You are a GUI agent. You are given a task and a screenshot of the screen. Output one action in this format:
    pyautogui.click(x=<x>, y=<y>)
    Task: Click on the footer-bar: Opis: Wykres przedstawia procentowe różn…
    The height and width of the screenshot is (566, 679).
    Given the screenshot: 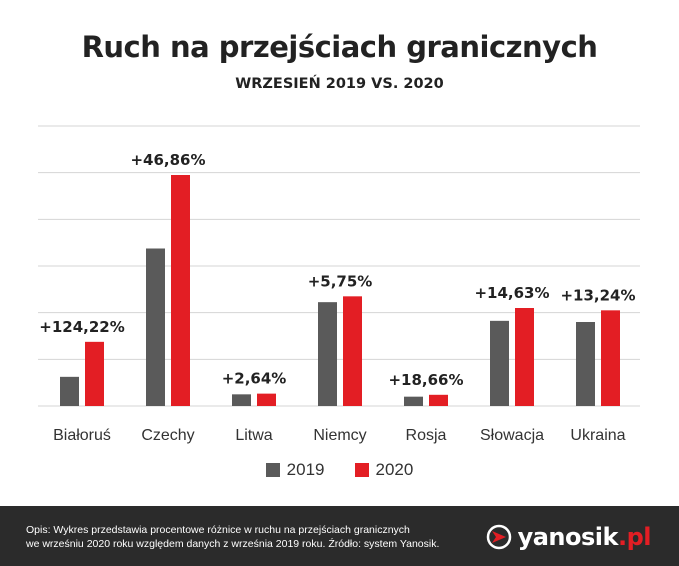 What is the action you would take?
    pyautogui.click(x=339, y=536)
    